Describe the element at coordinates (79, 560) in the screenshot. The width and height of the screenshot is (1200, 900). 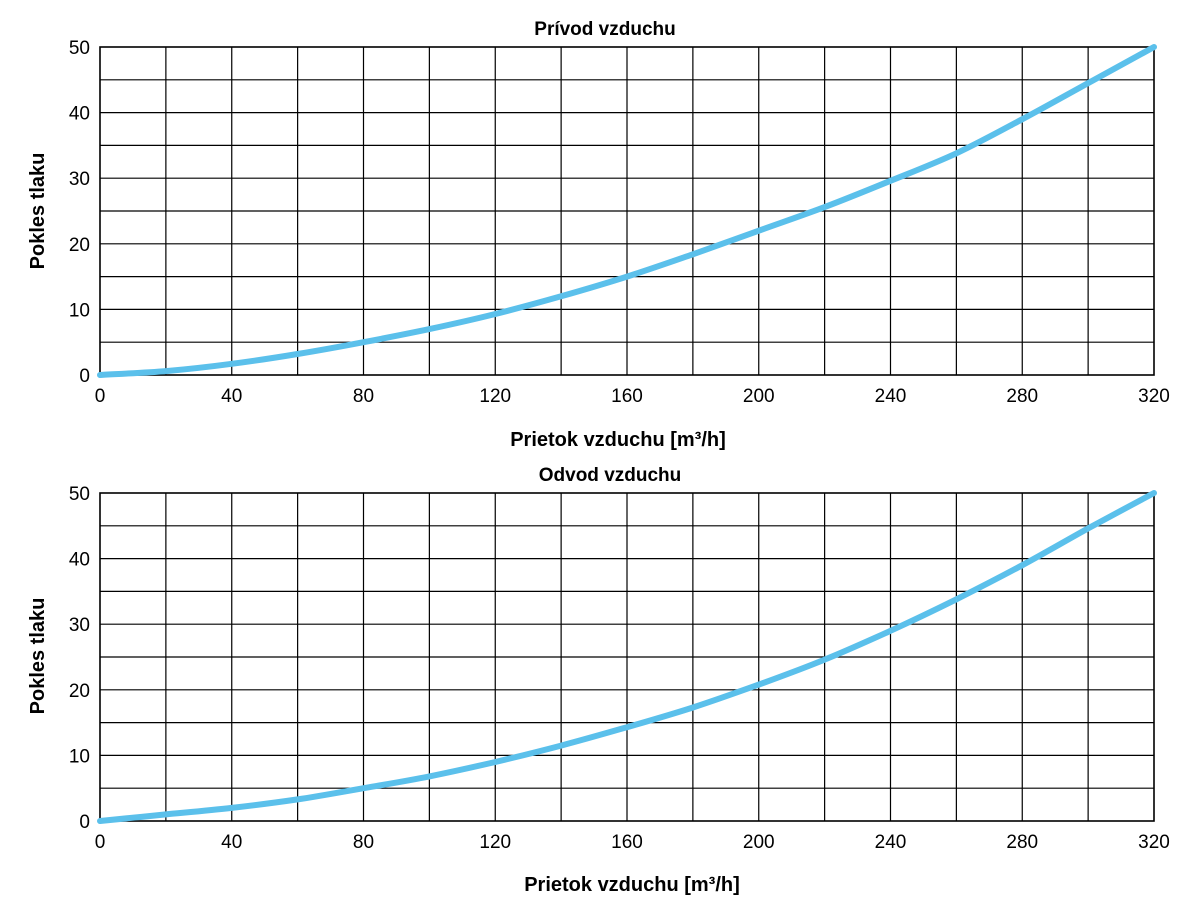
I see `chart-2-y-tick-label: 40` at that location.